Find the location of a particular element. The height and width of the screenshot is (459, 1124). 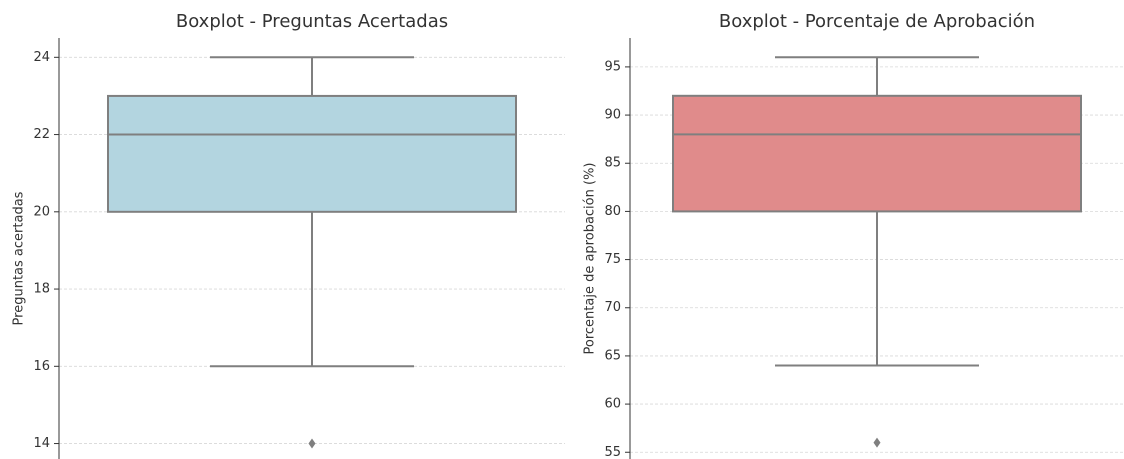

y-tick-label: 16 is located at coordinates (41, 366).